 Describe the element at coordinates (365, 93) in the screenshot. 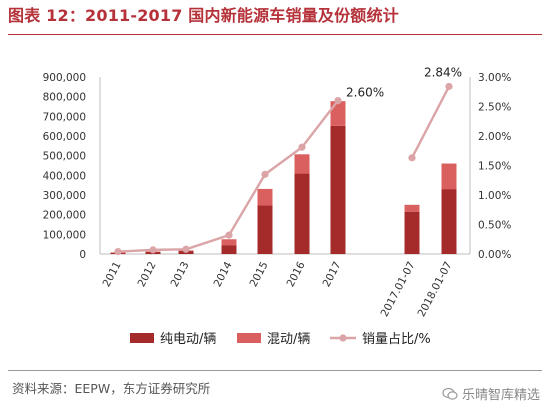

I see `share-annotation: 2.60%` at that location.